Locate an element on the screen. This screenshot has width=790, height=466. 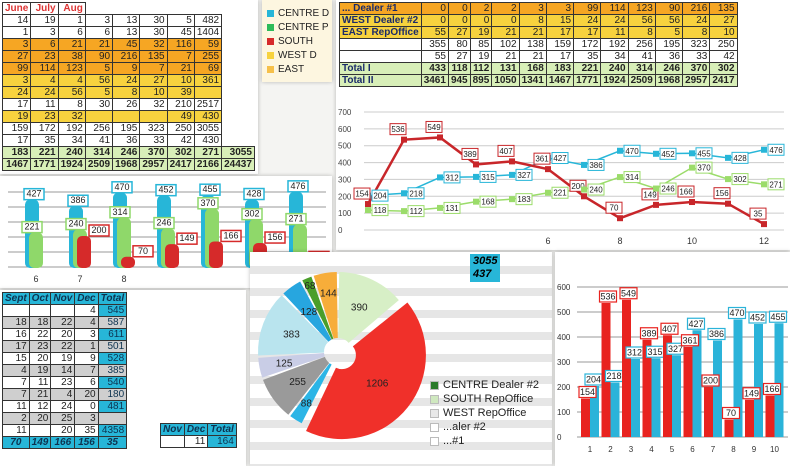
data-label: 156 is located at coordinates (274, 237).